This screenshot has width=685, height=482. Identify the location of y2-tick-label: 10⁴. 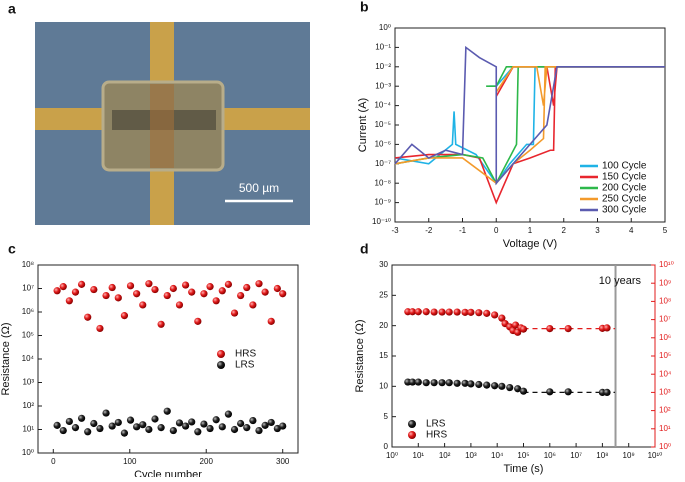
(665, 373).